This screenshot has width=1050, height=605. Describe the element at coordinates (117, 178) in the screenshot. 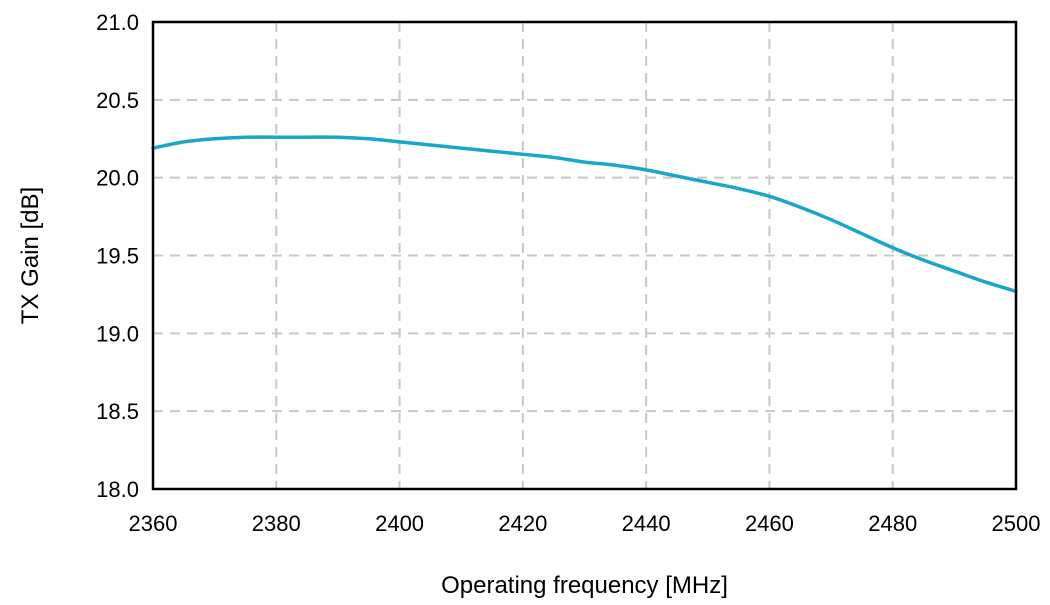

I see `y-tick-label: 20.0` at that location.